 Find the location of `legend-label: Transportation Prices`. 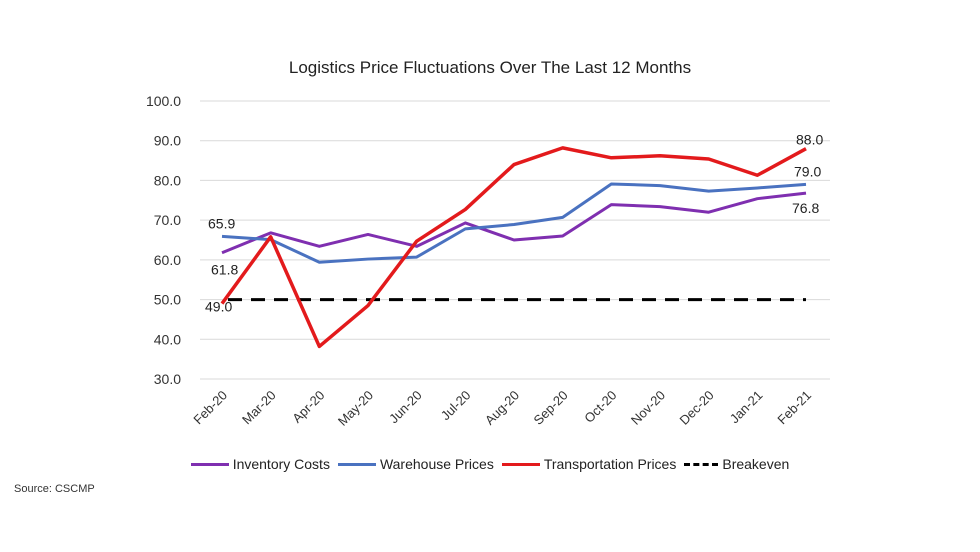

legend-label: Transportation Prices is located at coordinates (610, 464).